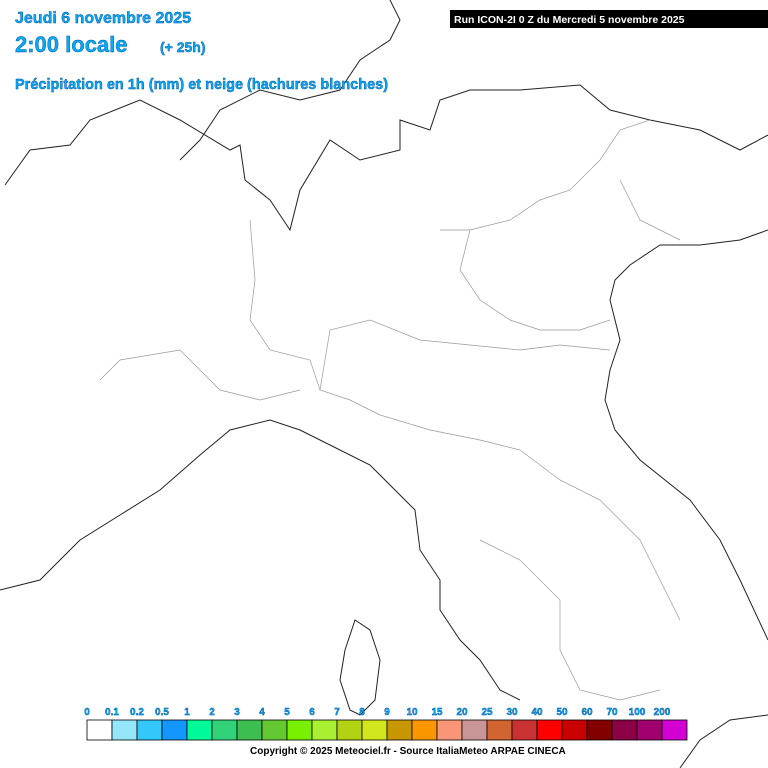  Describe the element at coordinates (237, 712) in the screenshot. I see `legend-label: 3` at that location.